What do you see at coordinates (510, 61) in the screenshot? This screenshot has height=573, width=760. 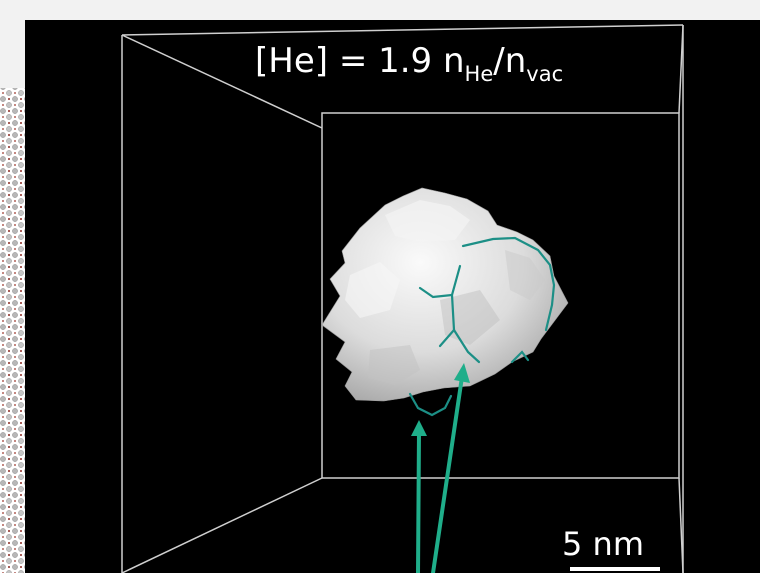 I see `title-text-mid: /n` at bounding box center [510, 61].